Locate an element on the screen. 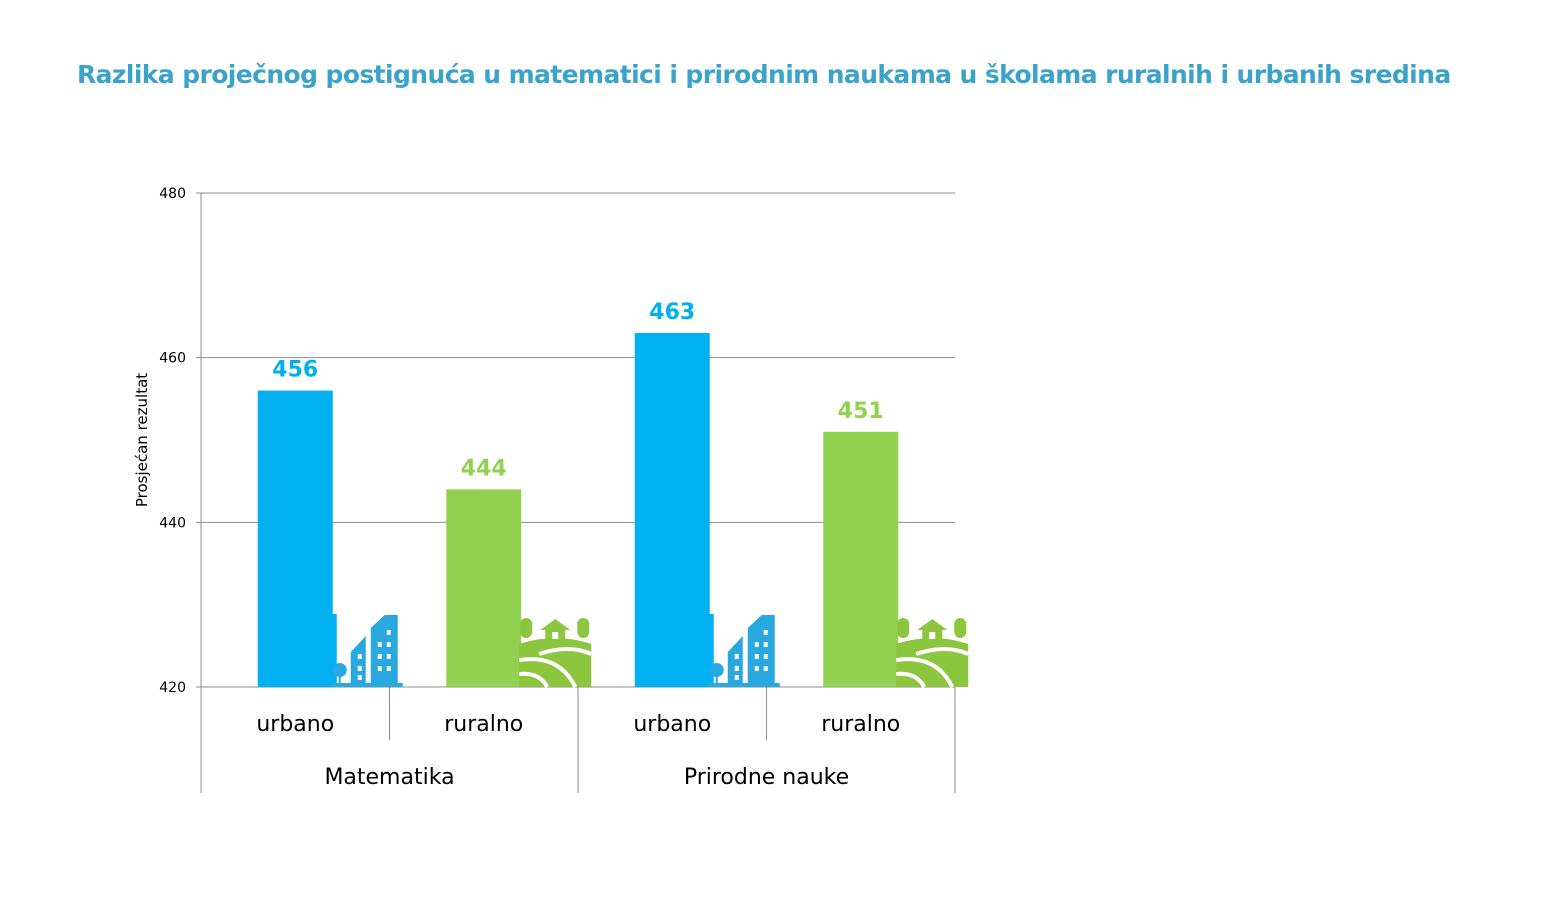  y-tick-label: 420 is located at coordinates (172, 688).